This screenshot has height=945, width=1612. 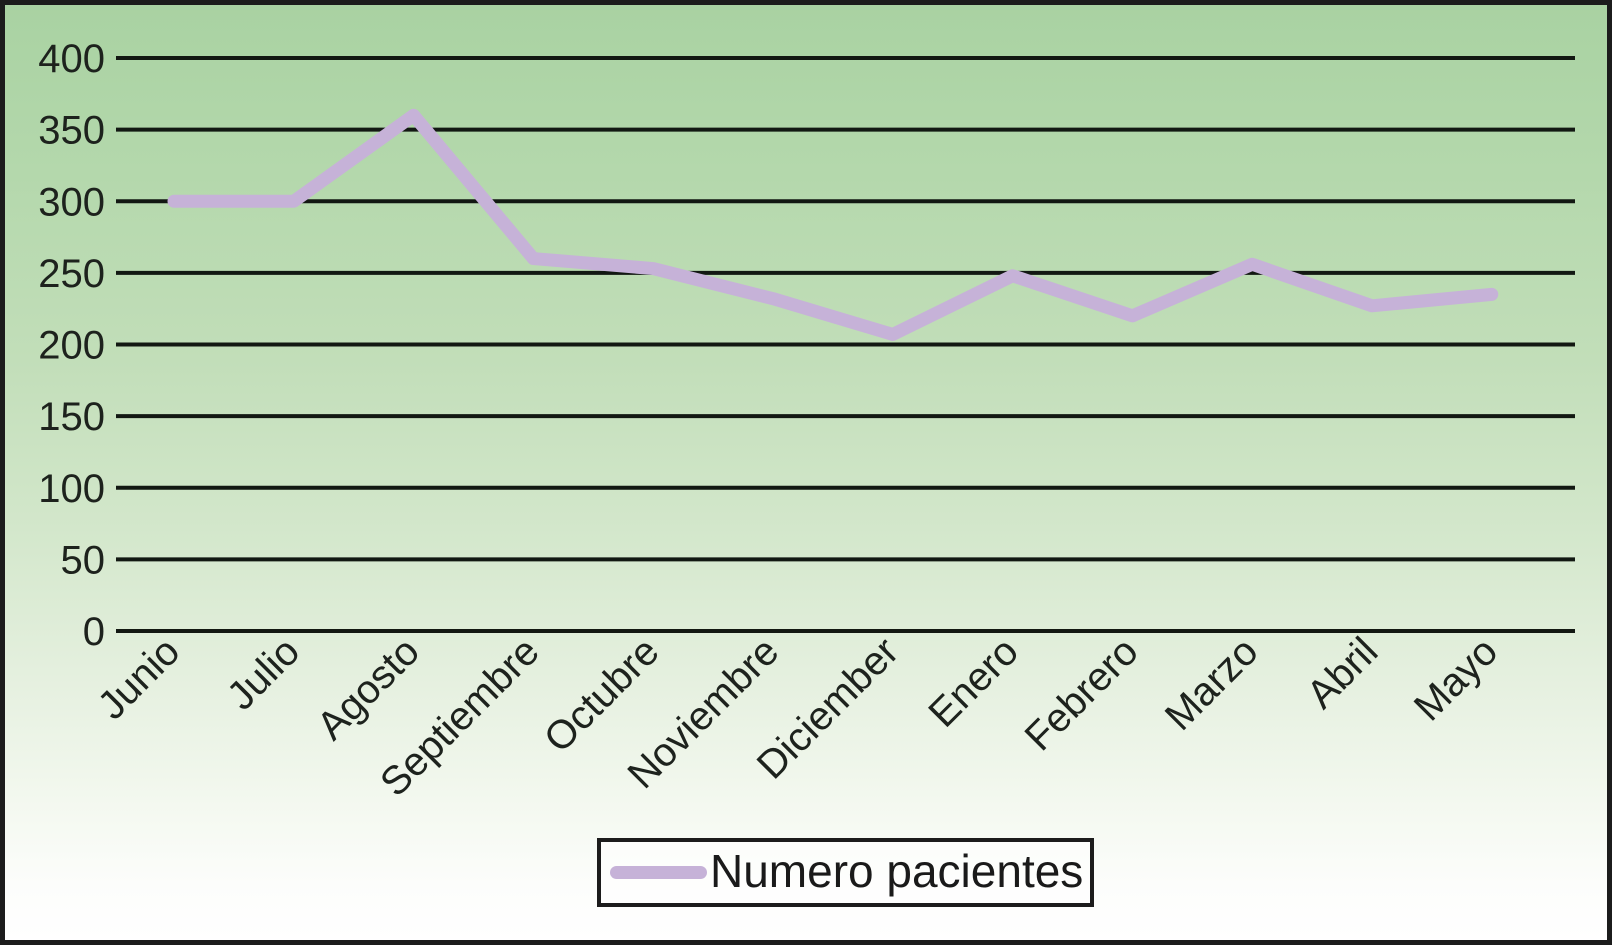 What do you see at coordinates (1212, 684) in the screenshot?
I see `x-tick-label: Marzo` at bounding box center [1212, 684].